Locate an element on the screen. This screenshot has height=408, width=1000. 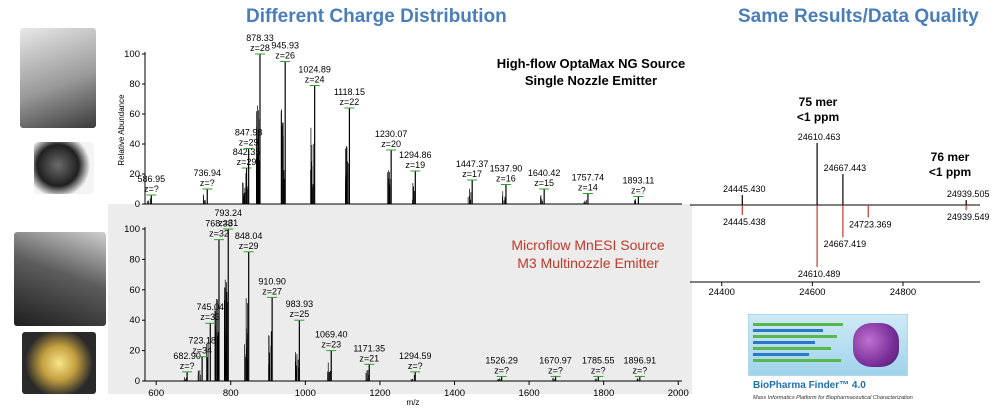
bottom-y-tick-label: 40 is located at coordinates (134, 320).